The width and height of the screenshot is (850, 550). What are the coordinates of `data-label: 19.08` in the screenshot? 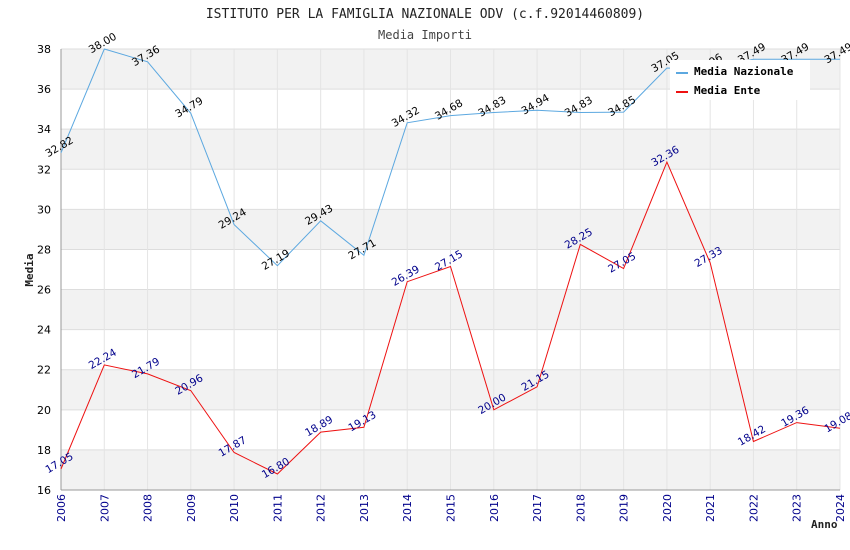 It's located at (836, 422).